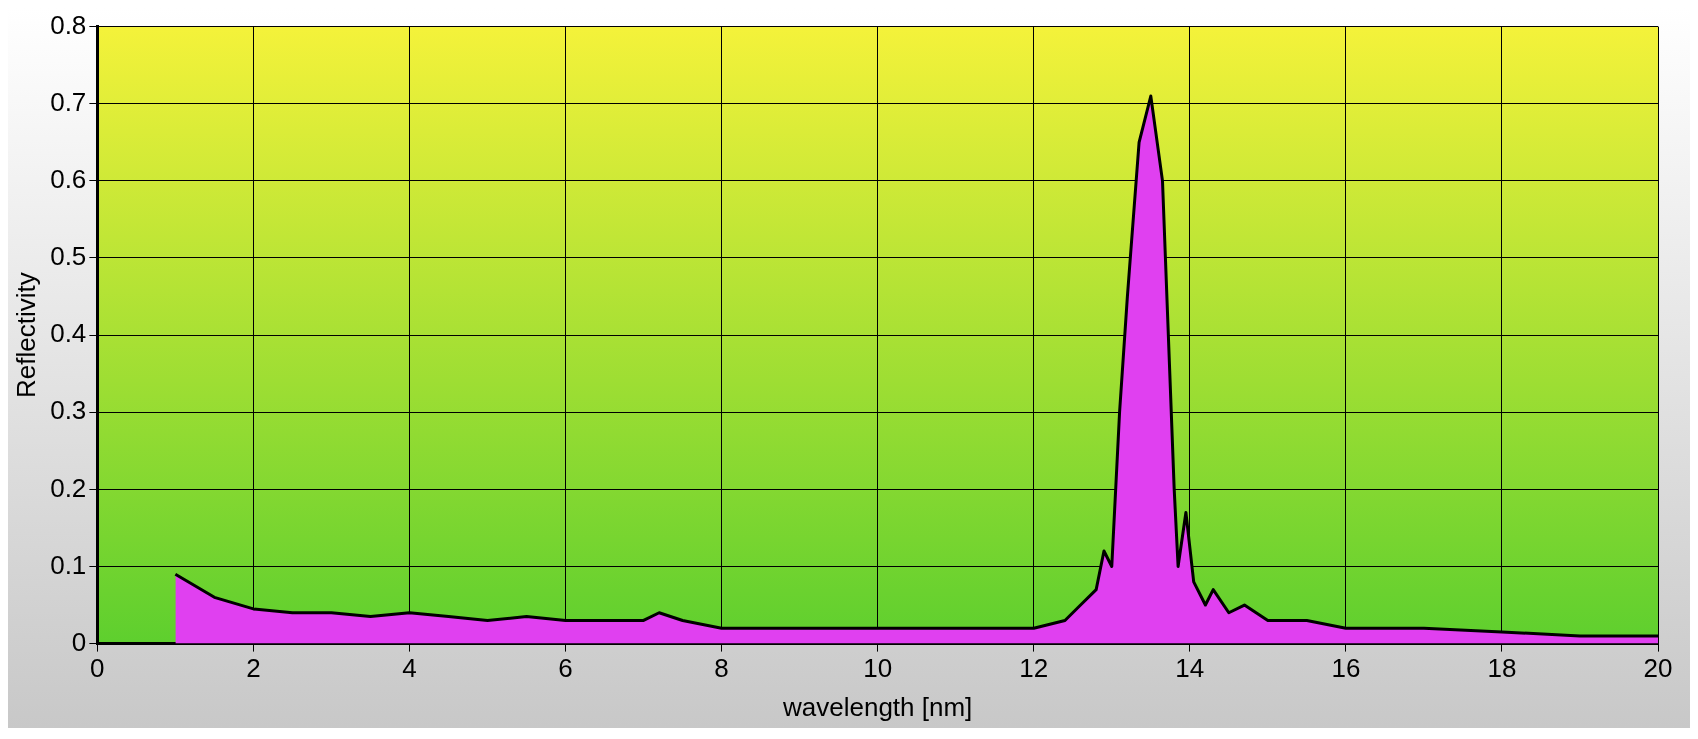 The image size is (1698, 739). I want to click on x-tick-label: 8, so click(721, 668).